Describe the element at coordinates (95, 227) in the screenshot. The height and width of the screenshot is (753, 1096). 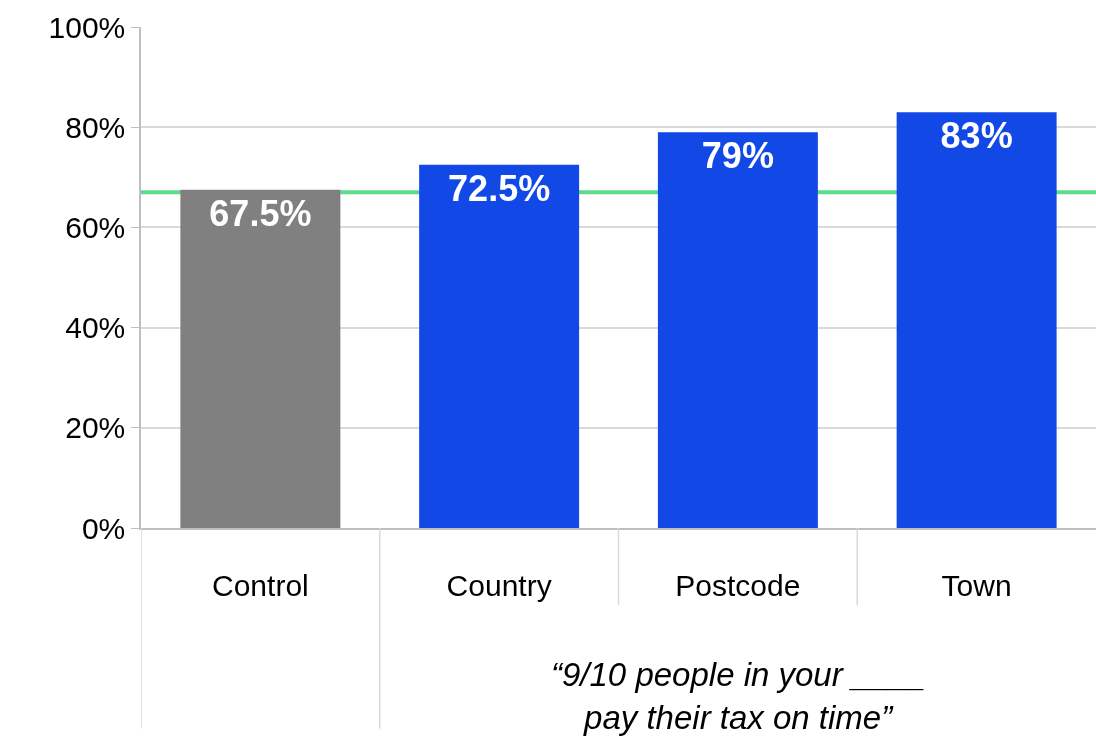
I see `y-tick-label: 60%` at that location.